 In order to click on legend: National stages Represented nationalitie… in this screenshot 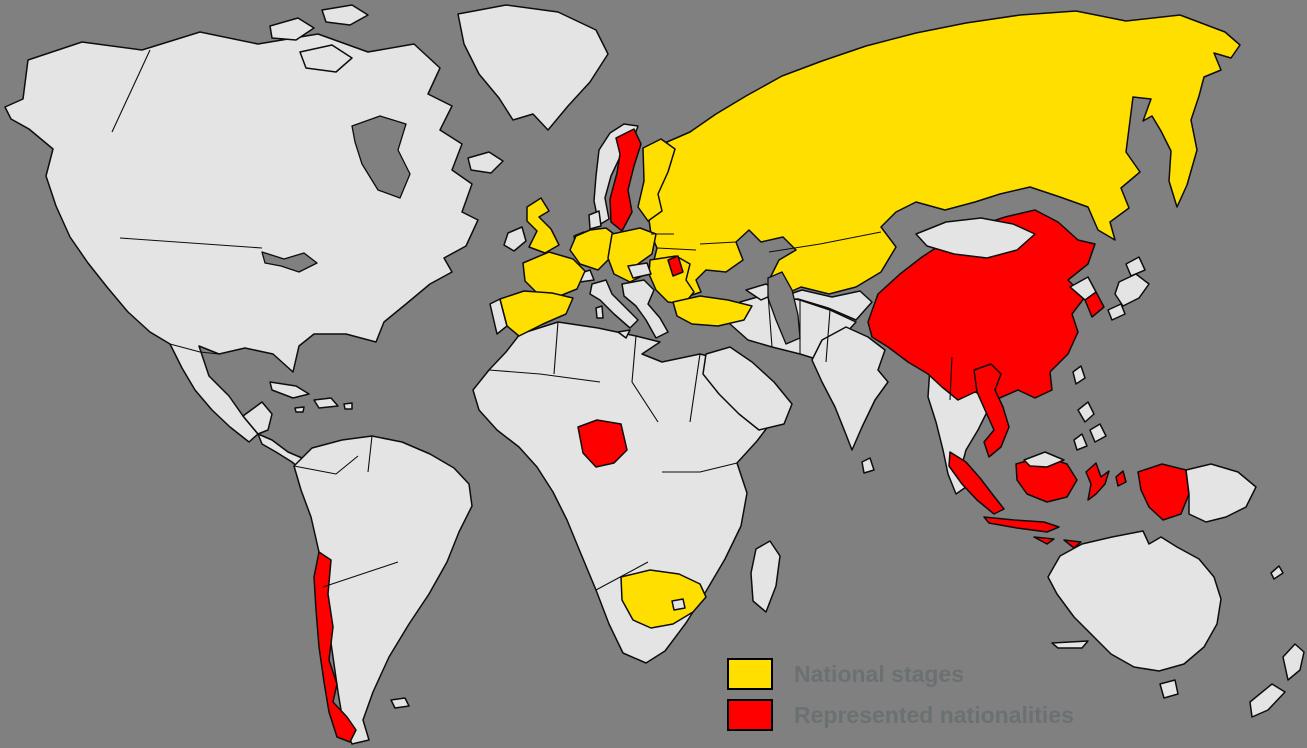, I will do `click(900, 699)`.